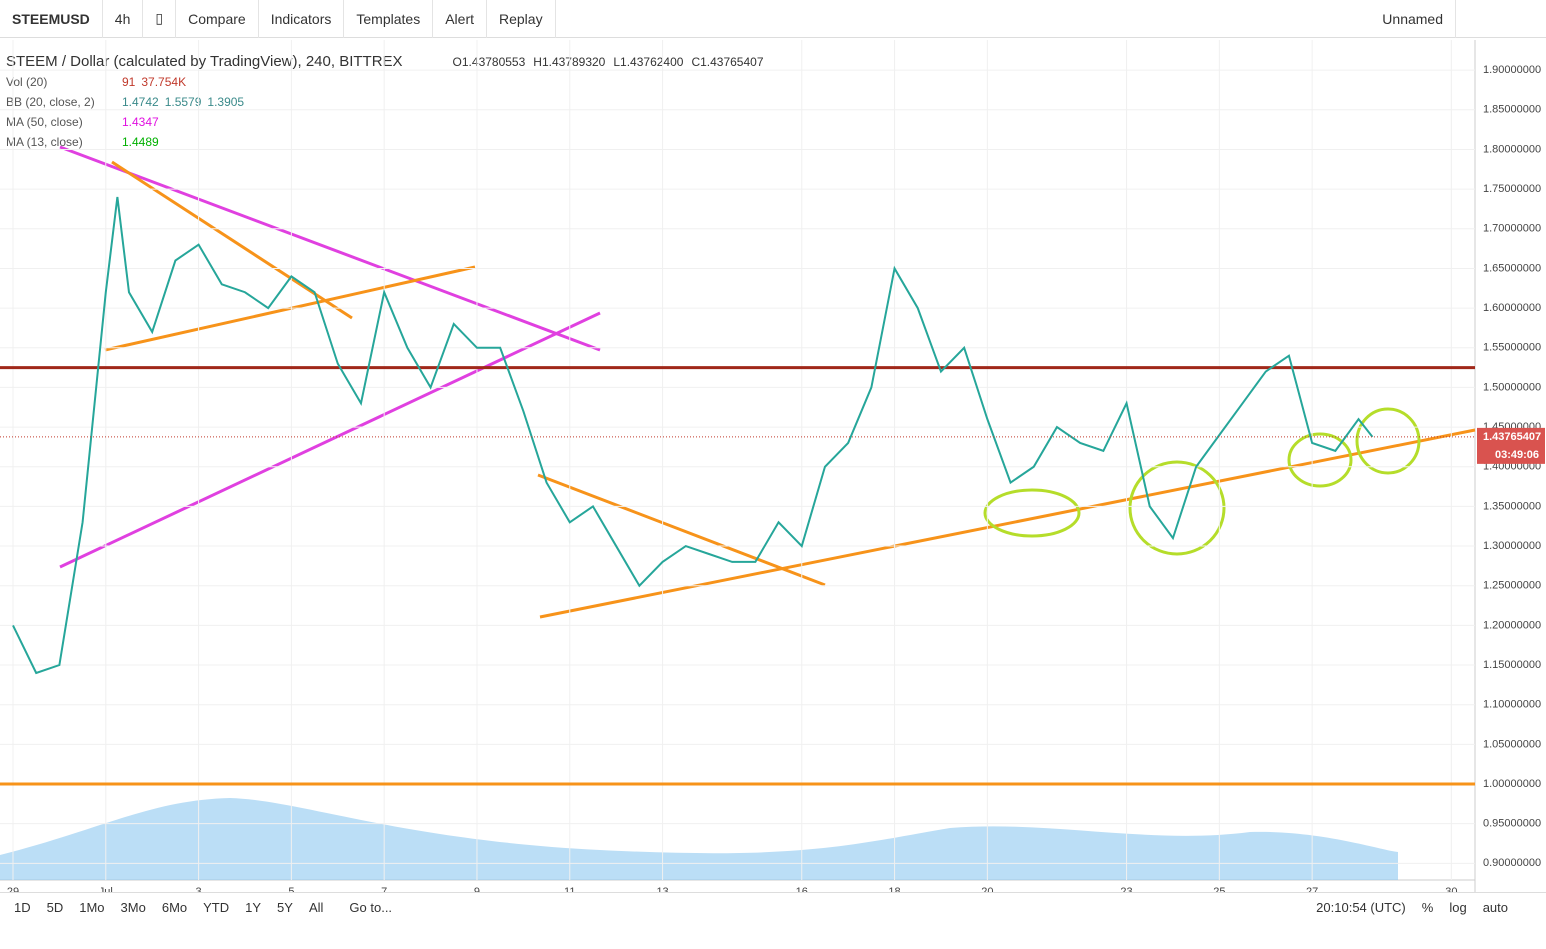 This screenshot has width=1546, height=949. I want to click on y-tick-label: 1.25000000, so click(1512, 586).